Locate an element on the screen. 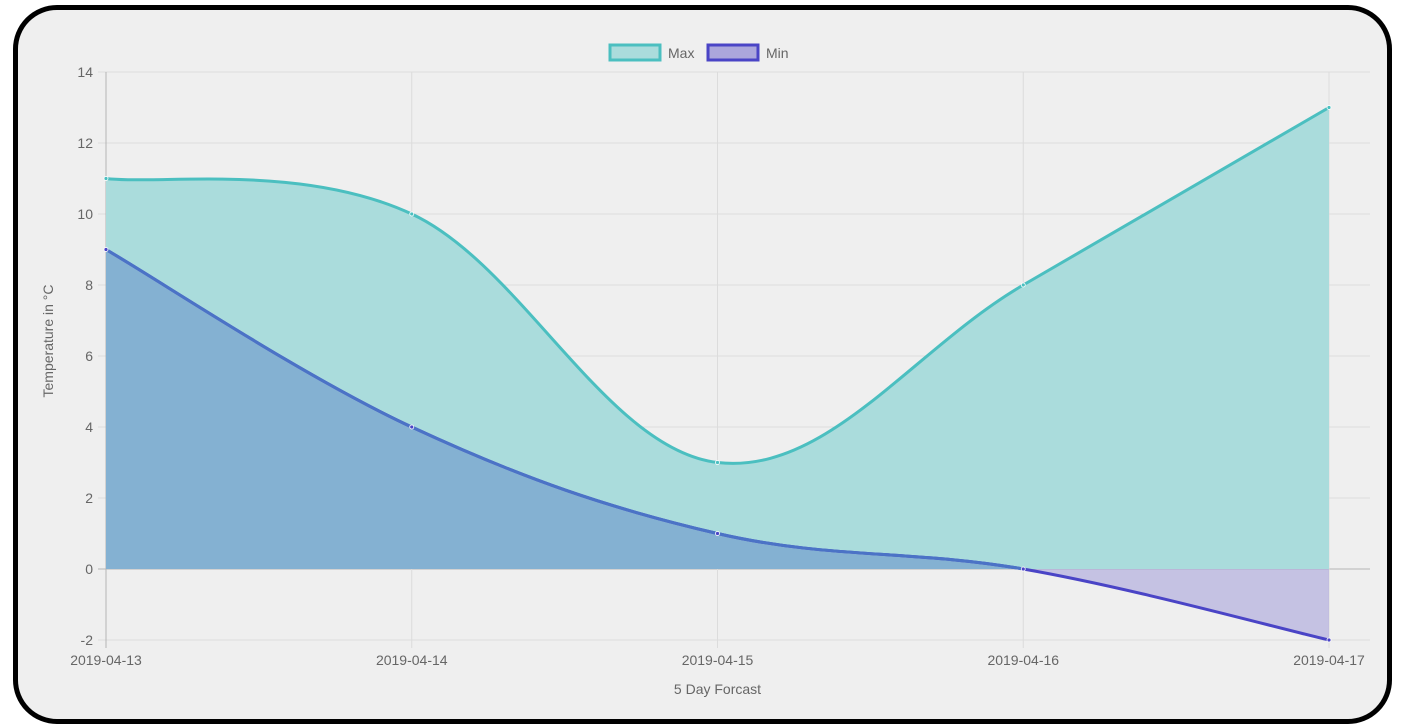 This screenshot has width=1401, height=728. y-tick-label: 6 is located at coordinates (89, 356).